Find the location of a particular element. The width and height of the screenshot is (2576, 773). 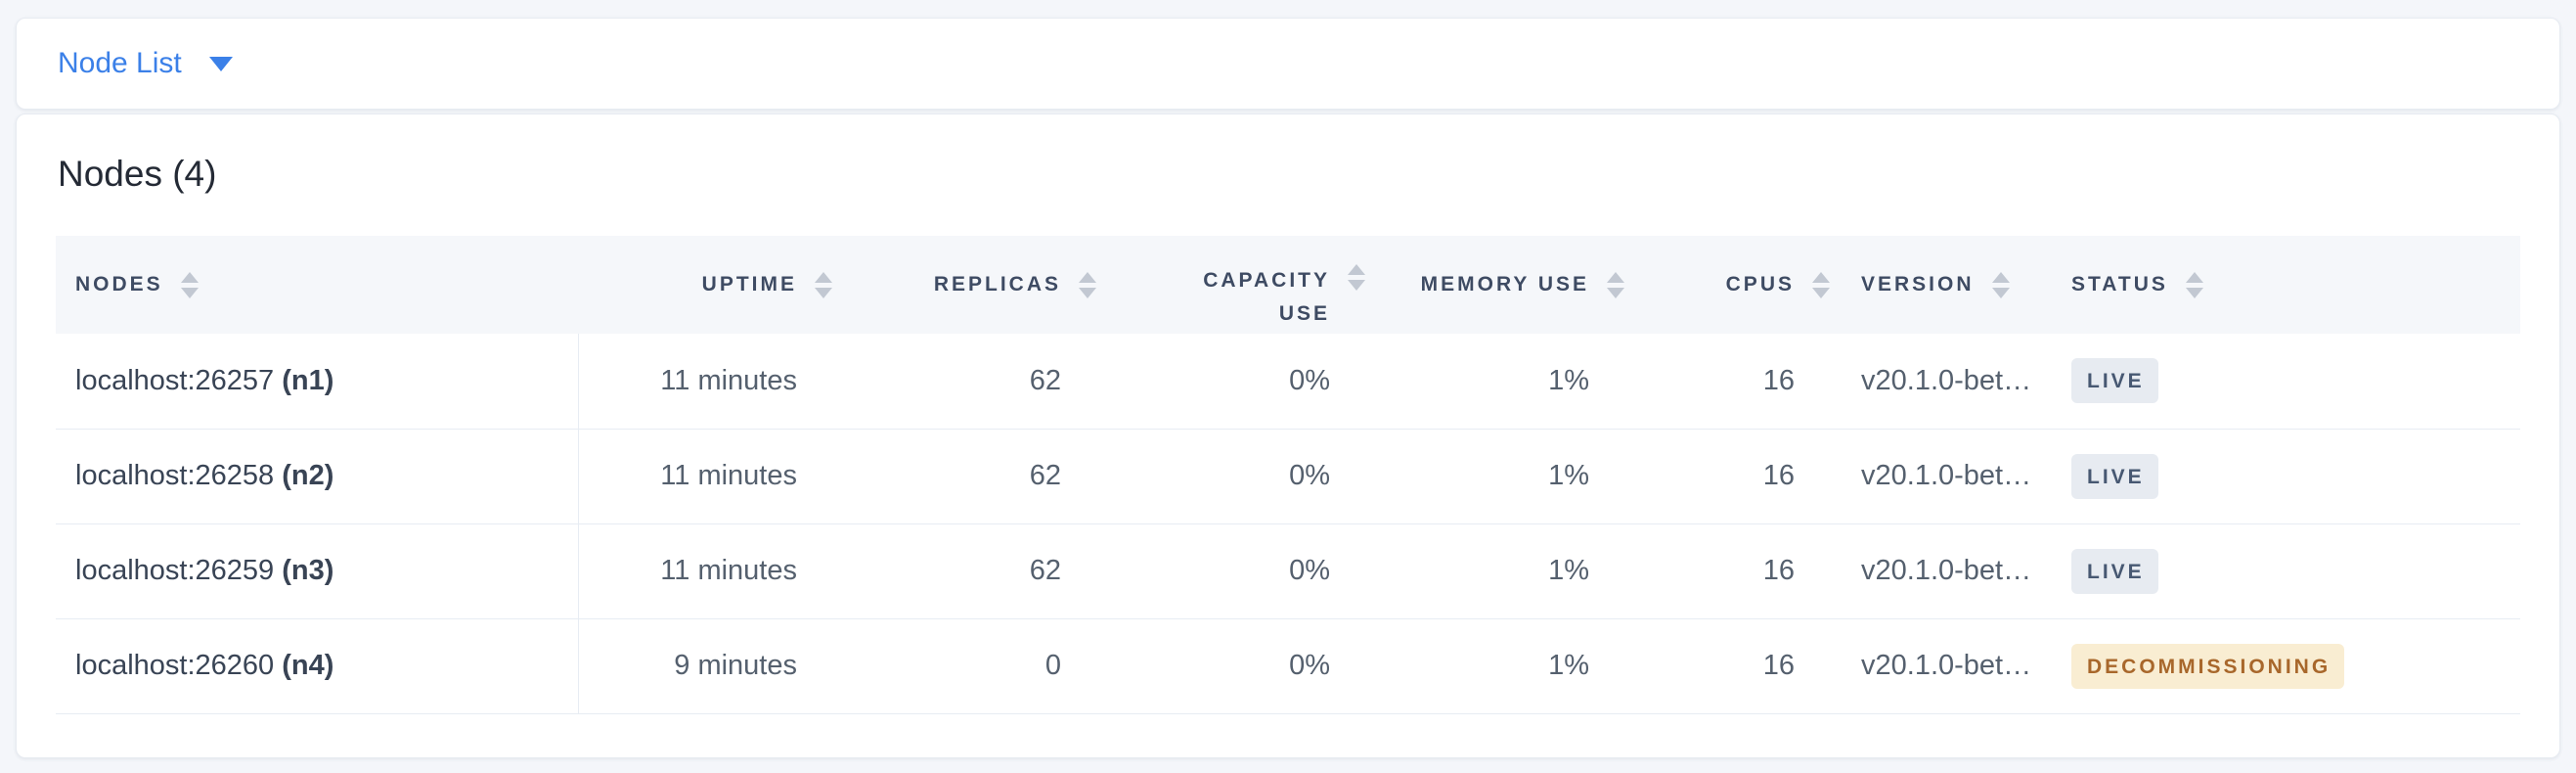

view-selector-label: Node List is located at coordinates (120, 63).